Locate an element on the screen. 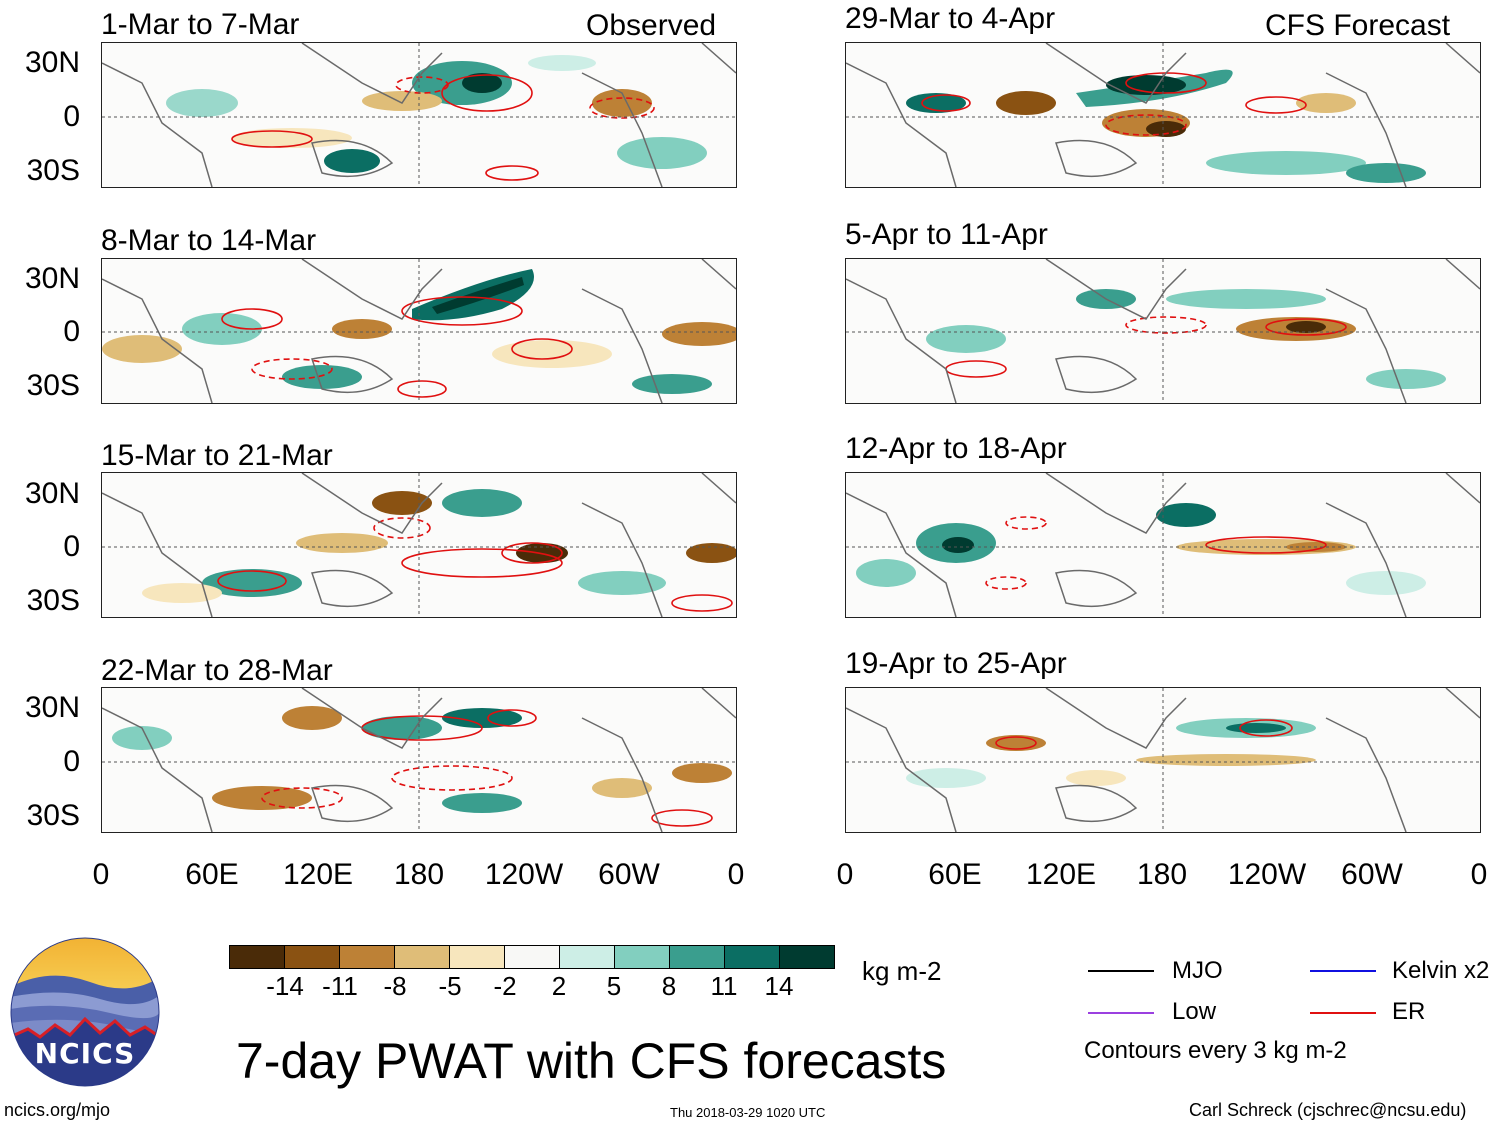  panel-title-left-4: 22-Mar to 28-Mar is located at coordinates (217, 670).